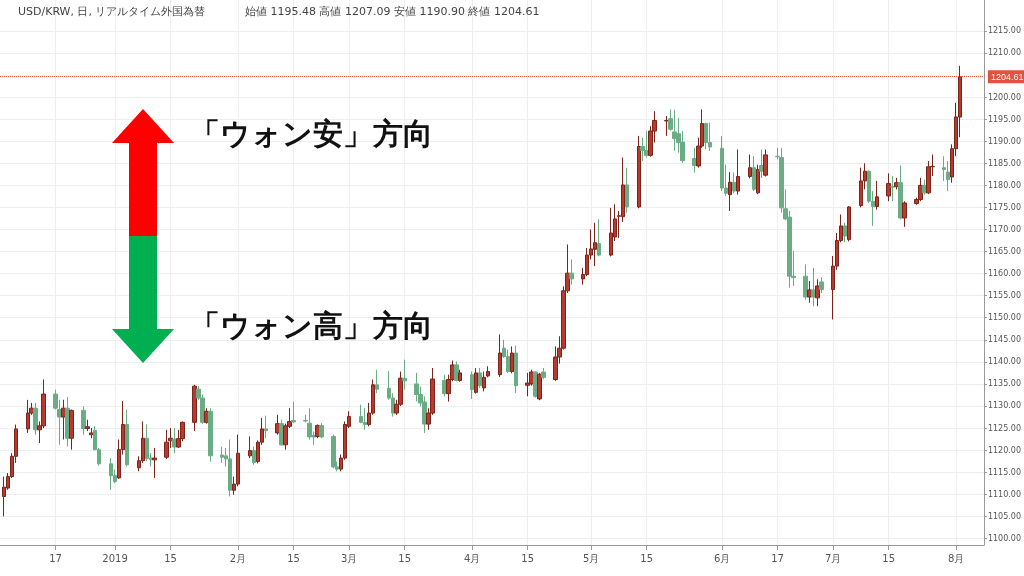 The height and width of the screenshot is (576, 1024). What do you see at coordinates (833, 558) in the screenshot?
I see `x-tick-label: 7月` at bounding box center [833, 558].